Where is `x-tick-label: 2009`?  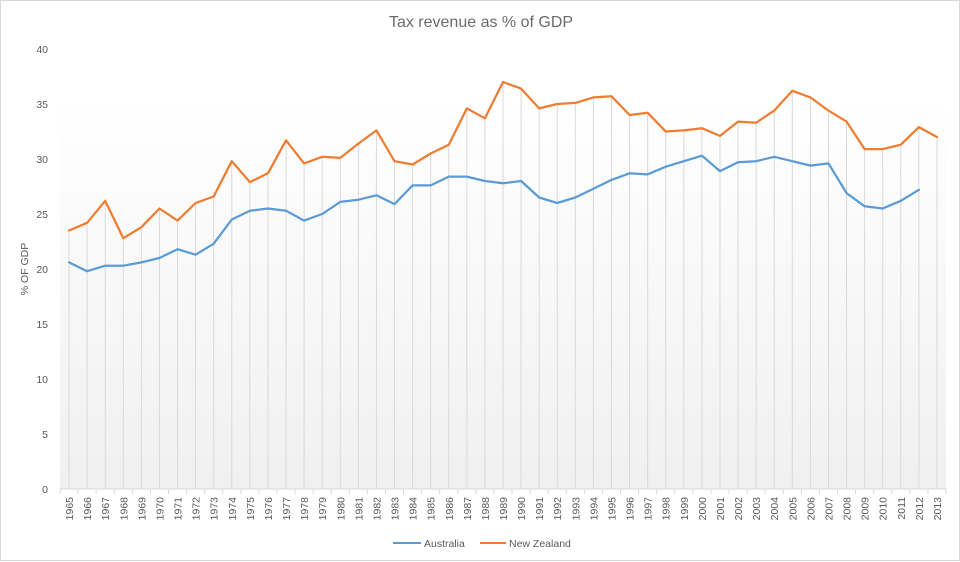 x-tick-label: 2009 is located at coordinates (866, 509).